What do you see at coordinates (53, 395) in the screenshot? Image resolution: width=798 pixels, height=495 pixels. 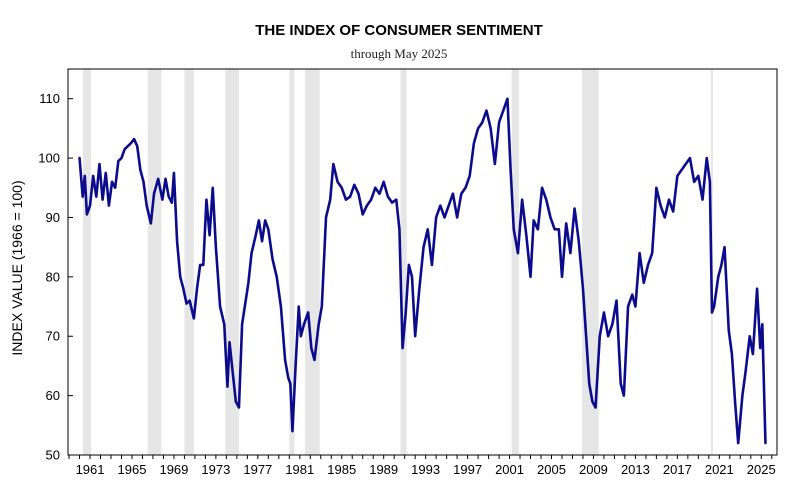 I see `y-tick-label: 60` at bounding box center [53, 395].